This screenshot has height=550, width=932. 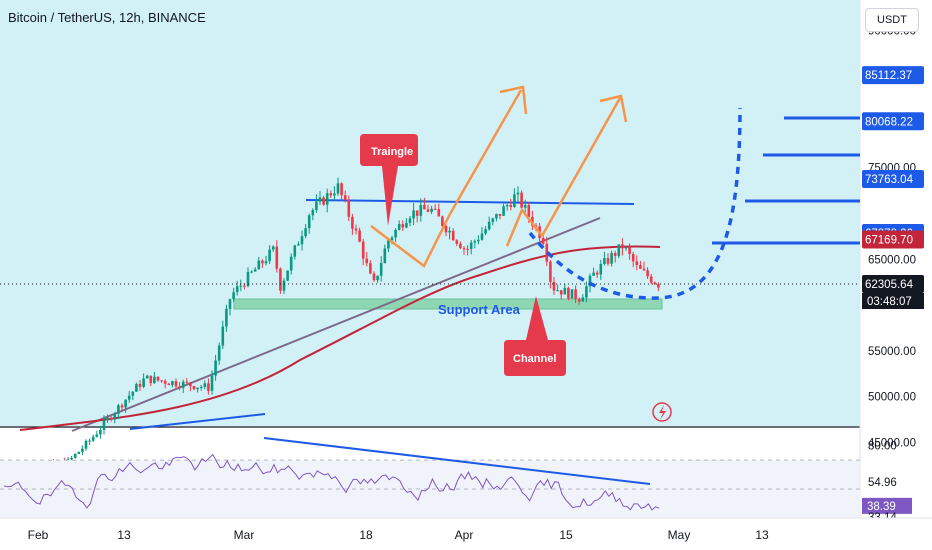 I want to click on x-tick-label: May, so click(x=679, y=535).